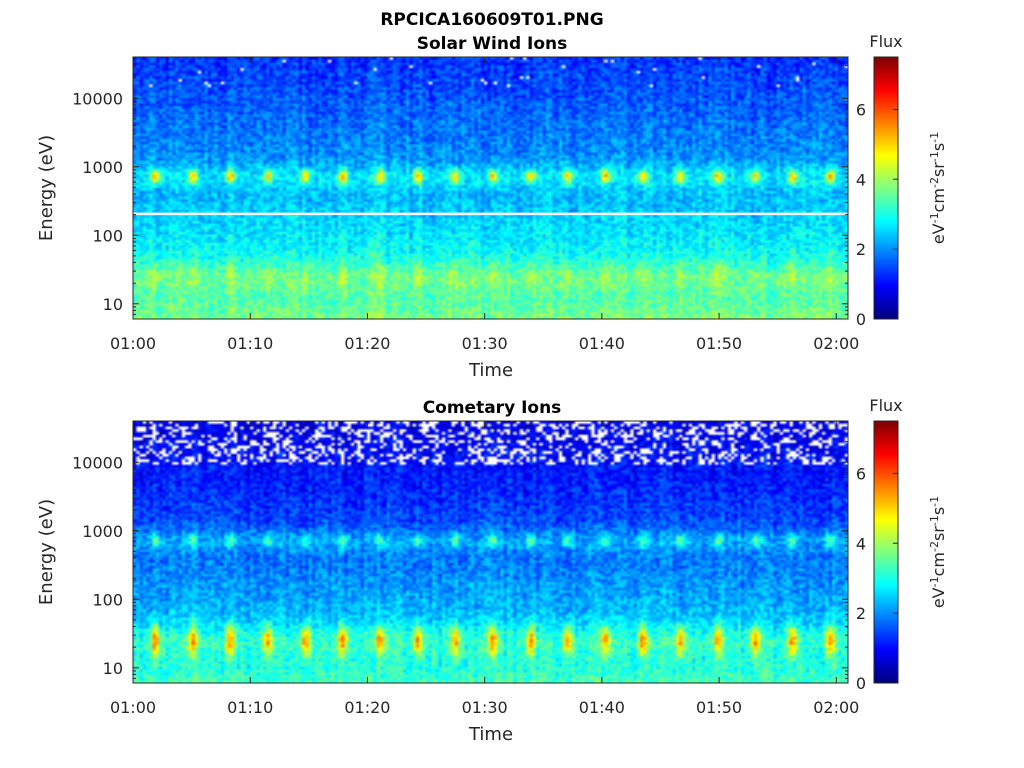 The height and width of the screenshot is (768, 1024). I want to click on solar-wind-colorbar, so click(886, 188).